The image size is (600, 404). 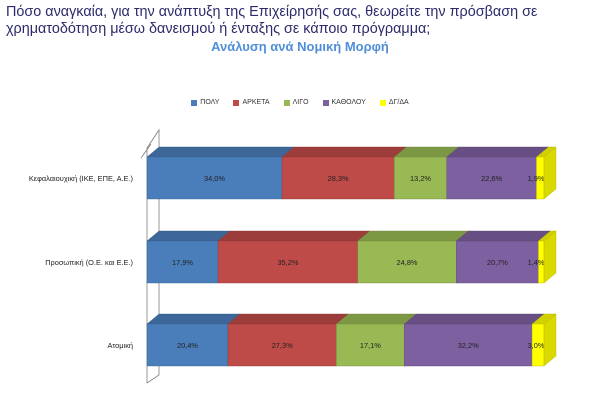 I want to click on category-label: Προσωπική (Ο.Ε. και Ε.Ε.), so click(x=89, y=262).